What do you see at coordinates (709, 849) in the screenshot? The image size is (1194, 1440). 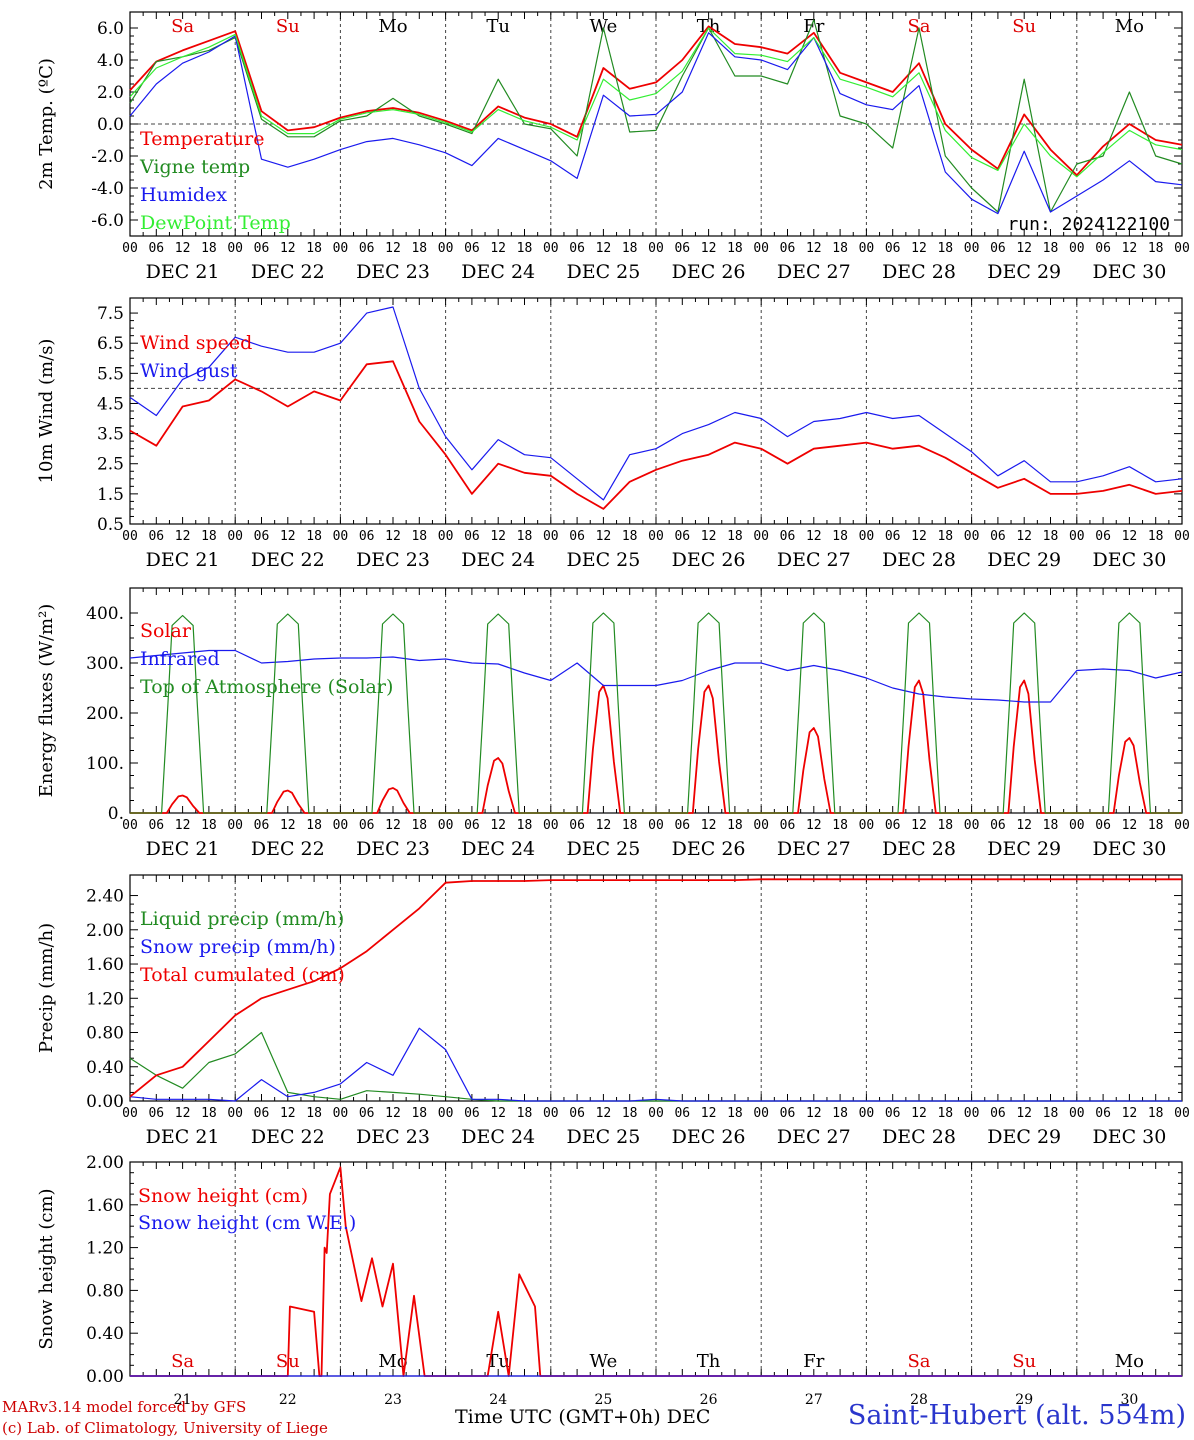 I see `x-date-label: DEC 26` at bounding box center [709, 849].